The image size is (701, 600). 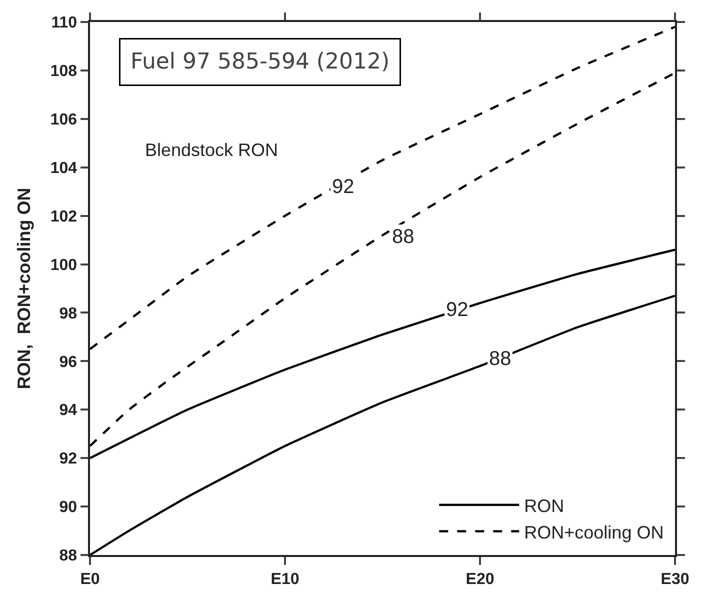 What do you see at coordinates (68, 362) in the screenshot?
I see `y-tick-label: 96` at bounding box center [68, 362].